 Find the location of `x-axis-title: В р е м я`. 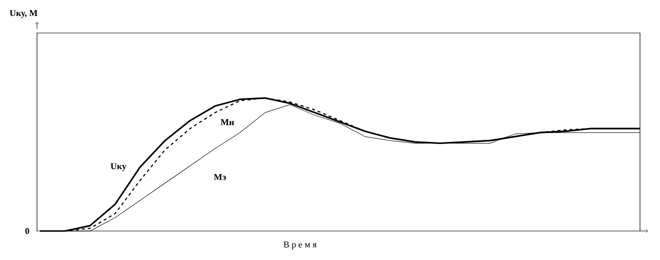

x-axis-title: В р е м я is located at coordinates (300, 246).